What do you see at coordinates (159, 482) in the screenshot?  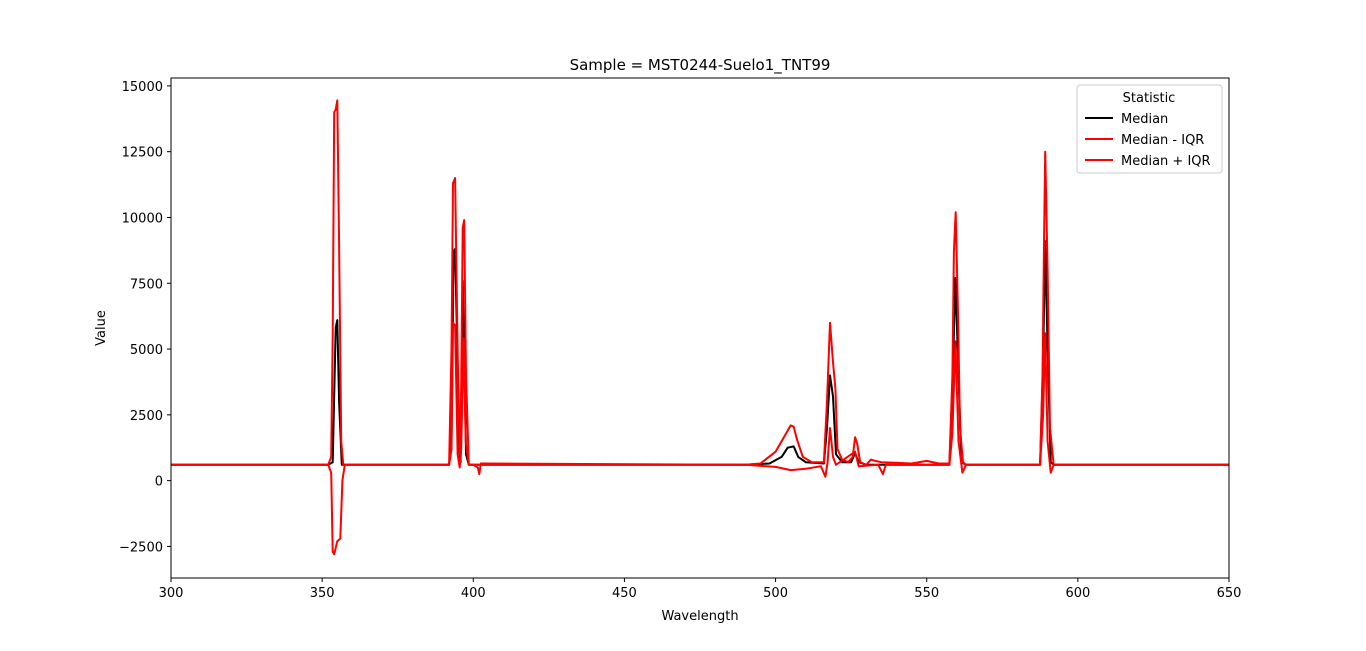 I see `y-tick-label: 0` at bounding box center [159, 482].